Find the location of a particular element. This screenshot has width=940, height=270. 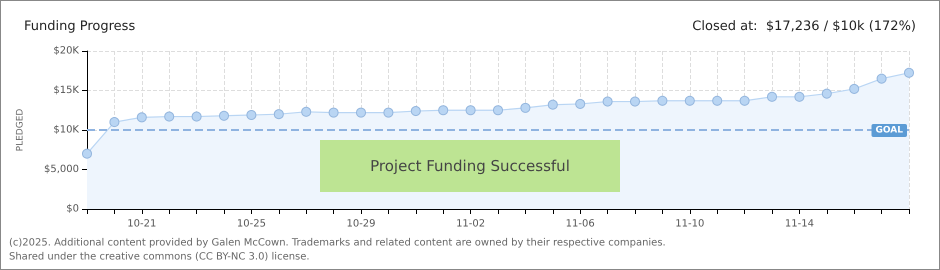

x-tick-label: 11-14 is located at coordinates (799, 224).